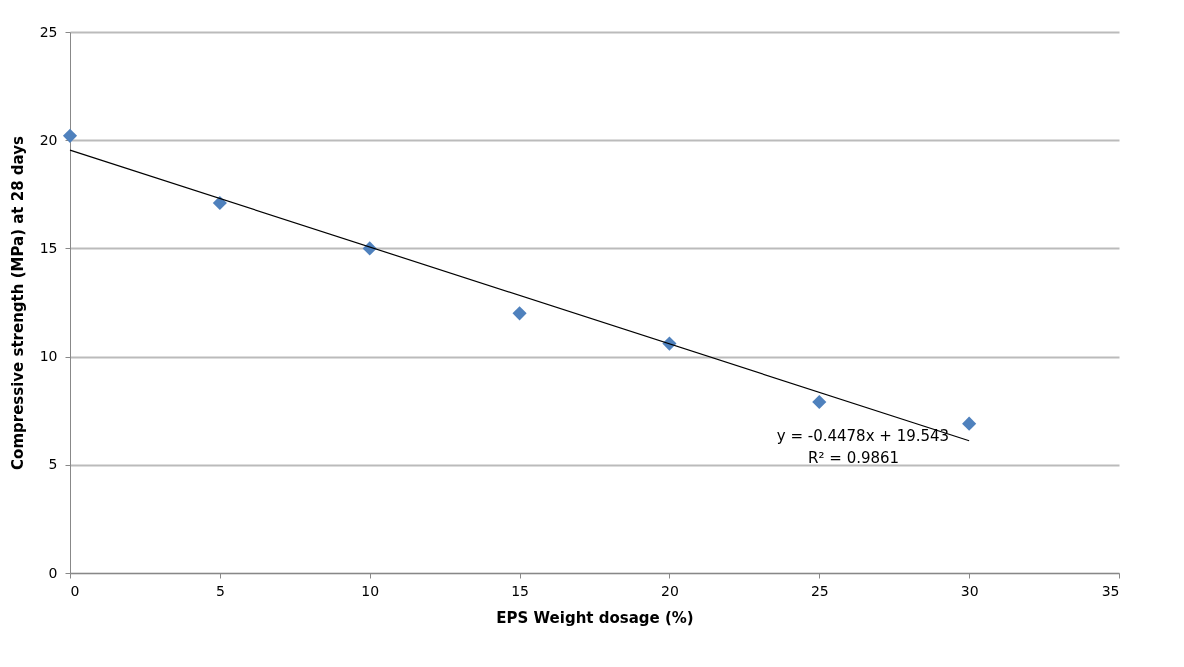  Describe the element at coordinates (854, 457) in the screenshot. I see `annotation: R² = 0.9861` at that location.